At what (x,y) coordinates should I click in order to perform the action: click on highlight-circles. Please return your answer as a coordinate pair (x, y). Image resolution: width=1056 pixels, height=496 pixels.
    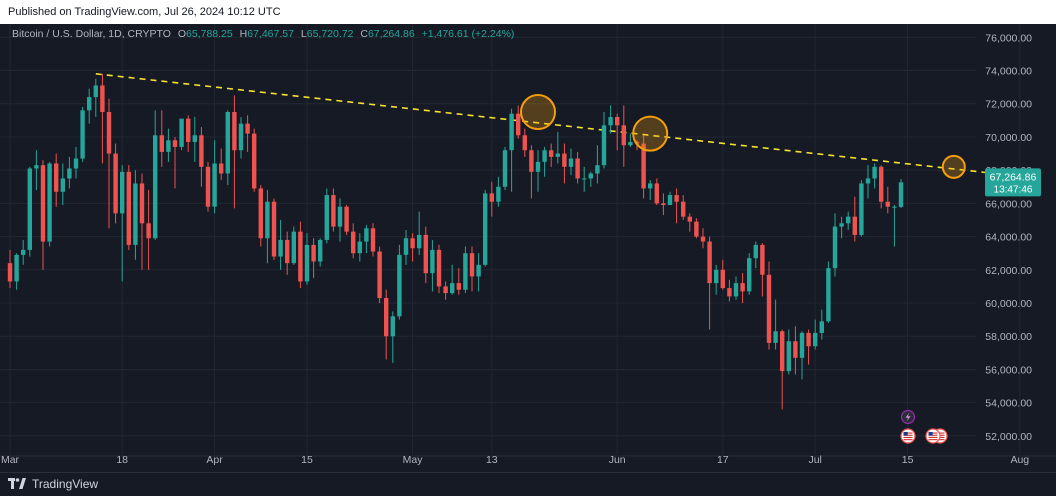
    Looking at the image, I should click on (743, 136).